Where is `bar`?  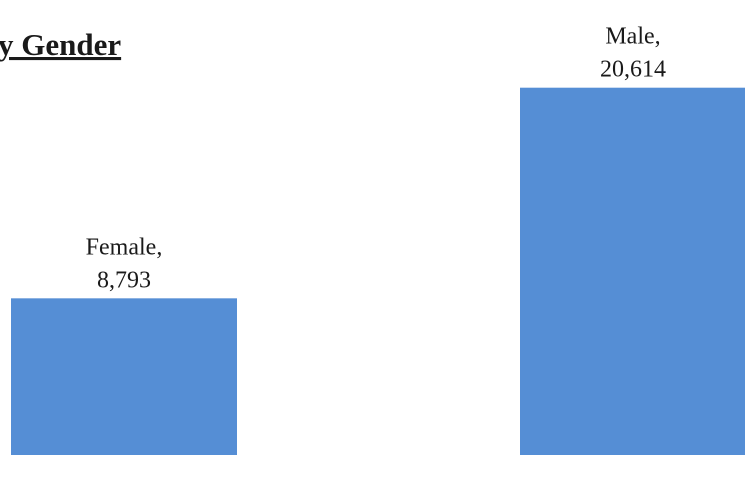
bar is located at coordinates (124, 376).